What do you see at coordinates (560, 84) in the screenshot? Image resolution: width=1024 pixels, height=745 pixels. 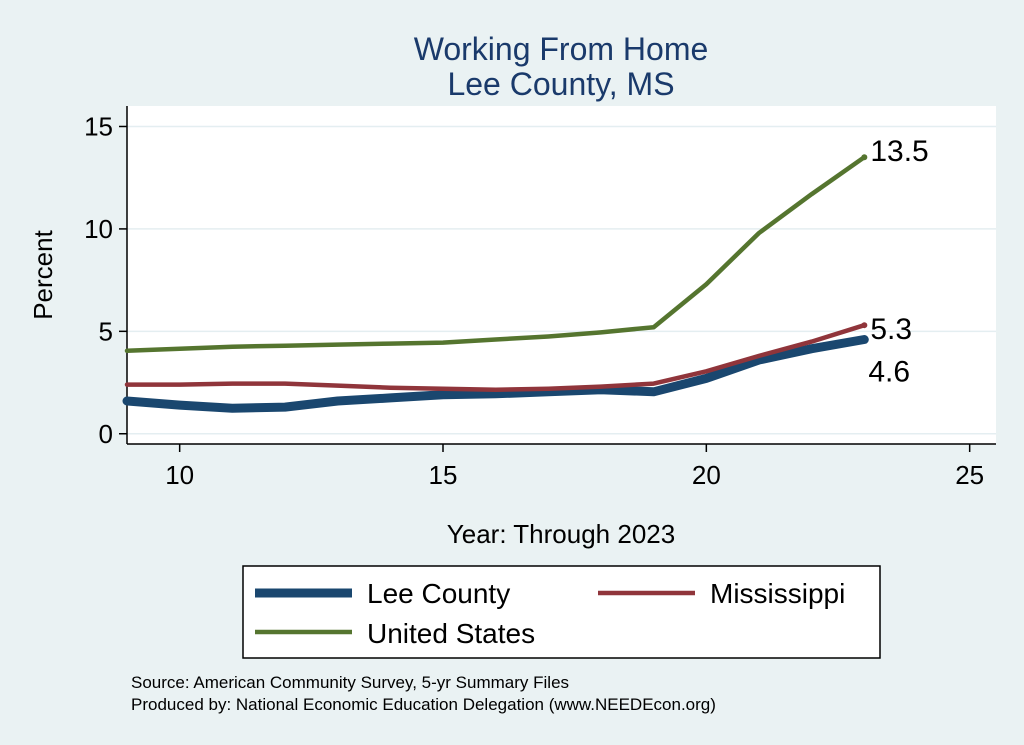 I see `chart-title-line-2: Lee County, MS` at bounding box center [560, 84].